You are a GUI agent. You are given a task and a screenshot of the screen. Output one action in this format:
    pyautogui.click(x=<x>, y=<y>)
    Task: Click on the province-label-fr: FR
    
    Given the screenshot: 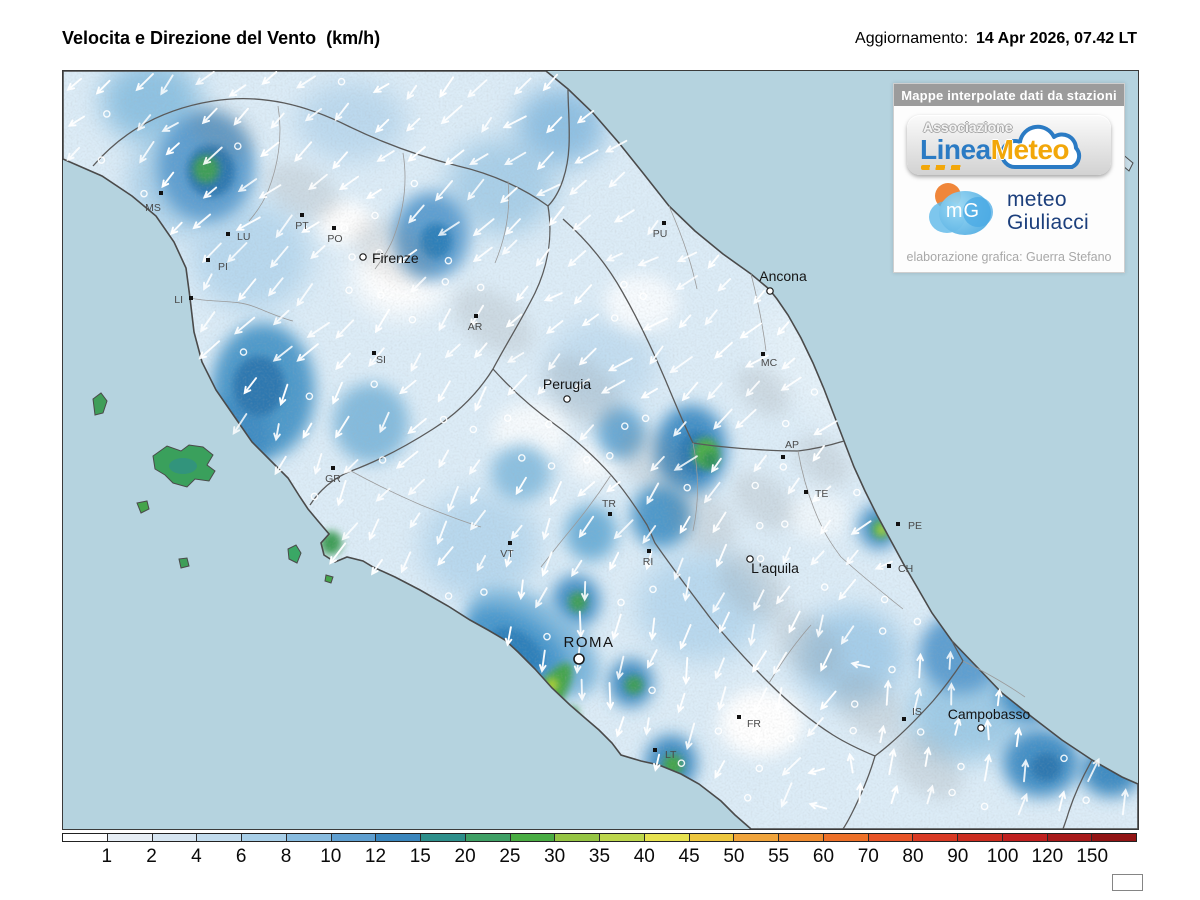 What is the action you would take?
    pyautogui.click(x=754, y=724)
    